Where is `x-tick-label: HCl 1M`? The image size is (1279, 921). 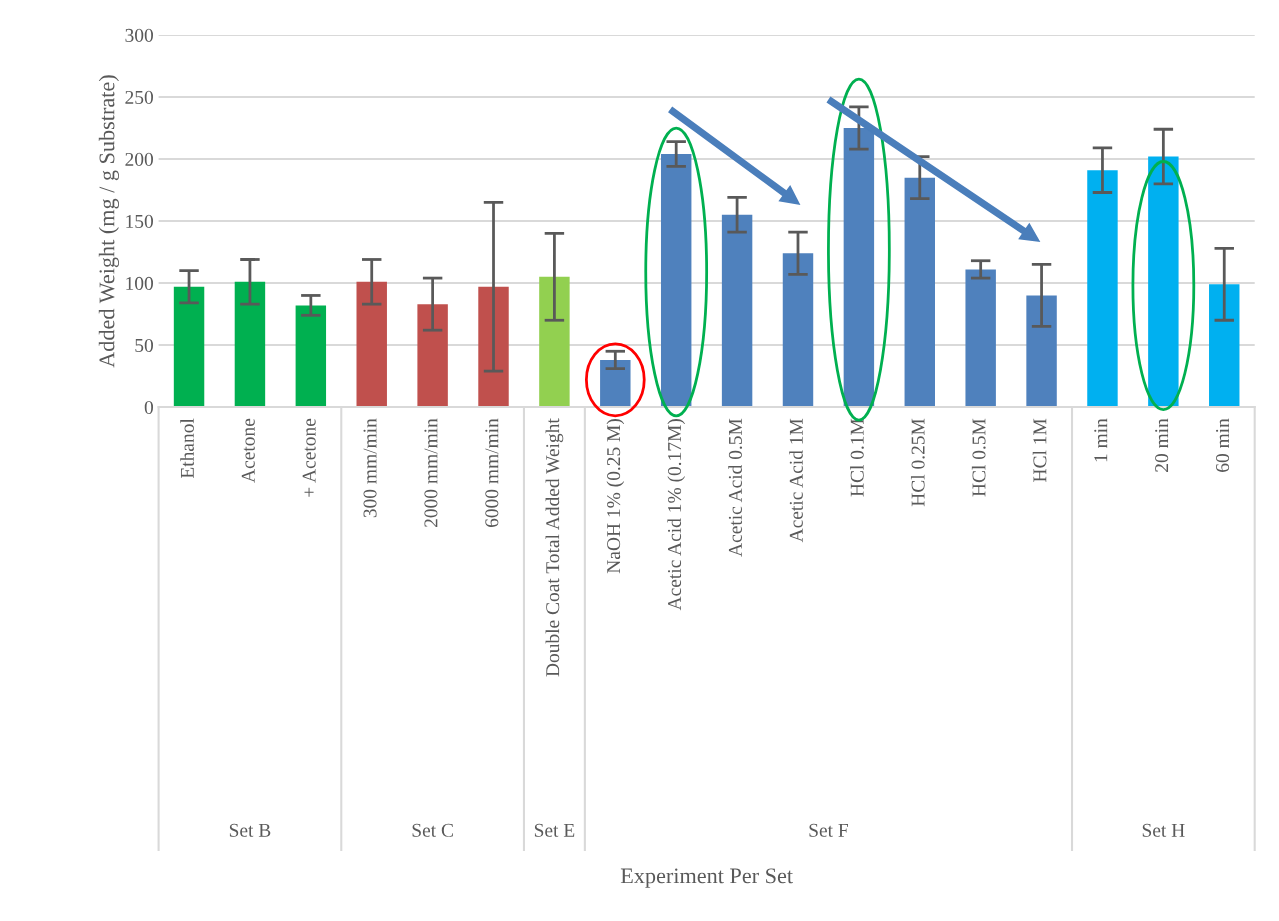 x-tick-label: HCl 1M is located at coordinates (1039, 450).